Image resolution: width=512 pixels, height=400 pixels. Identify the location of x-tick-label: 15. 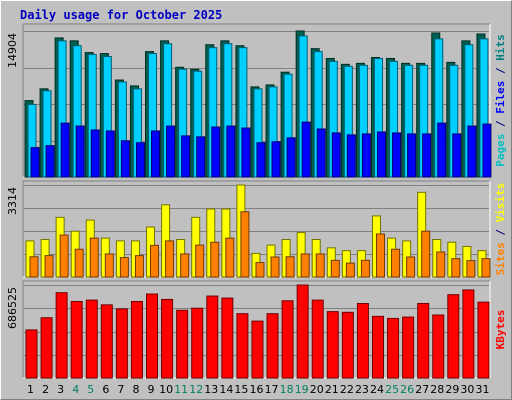
(241, 389).